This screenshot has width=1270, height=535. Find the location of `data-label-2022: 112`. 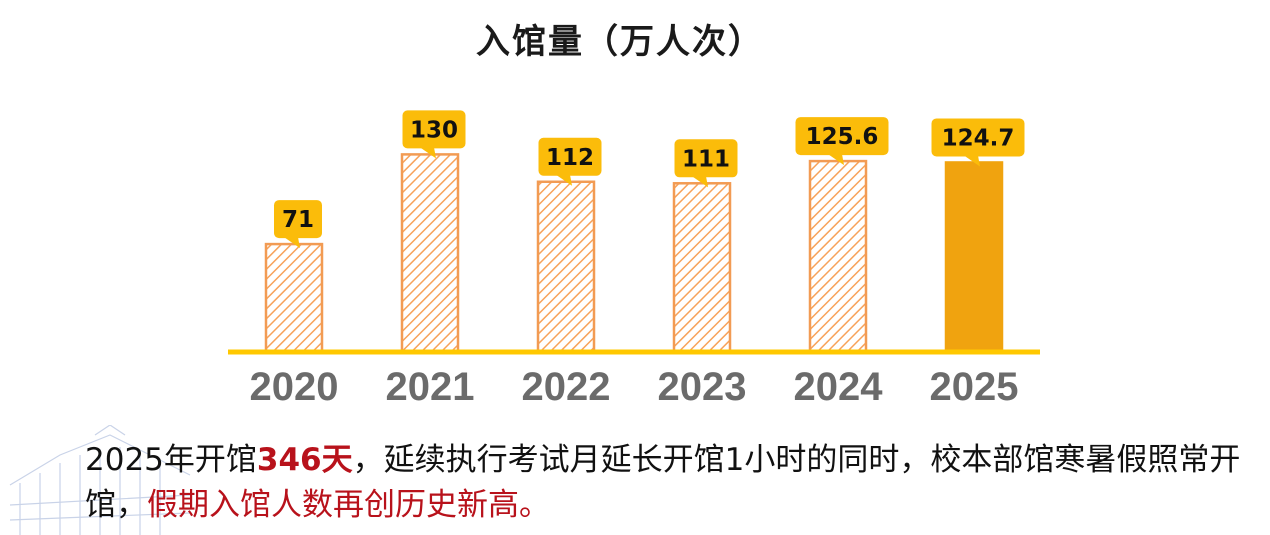

data-label-2022: 112 is located at coordinates (570, 161).